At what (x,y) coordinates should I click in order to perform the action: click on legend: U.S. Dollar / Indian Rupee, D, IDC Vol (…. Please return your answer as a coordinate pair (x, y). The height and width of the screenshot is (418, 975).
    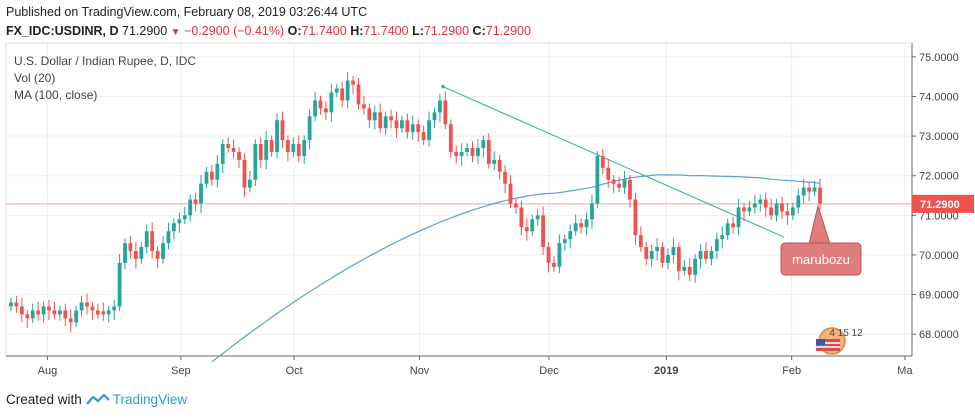
    Looking at the image, I should click on (105, 78).